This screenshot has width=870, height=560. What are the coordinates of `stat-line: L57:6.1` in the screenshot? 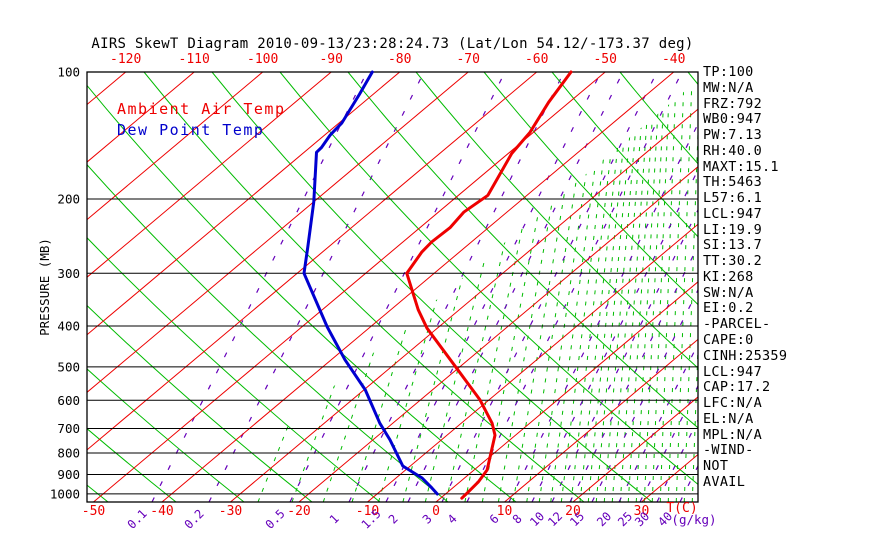 It's located at (732, 198).